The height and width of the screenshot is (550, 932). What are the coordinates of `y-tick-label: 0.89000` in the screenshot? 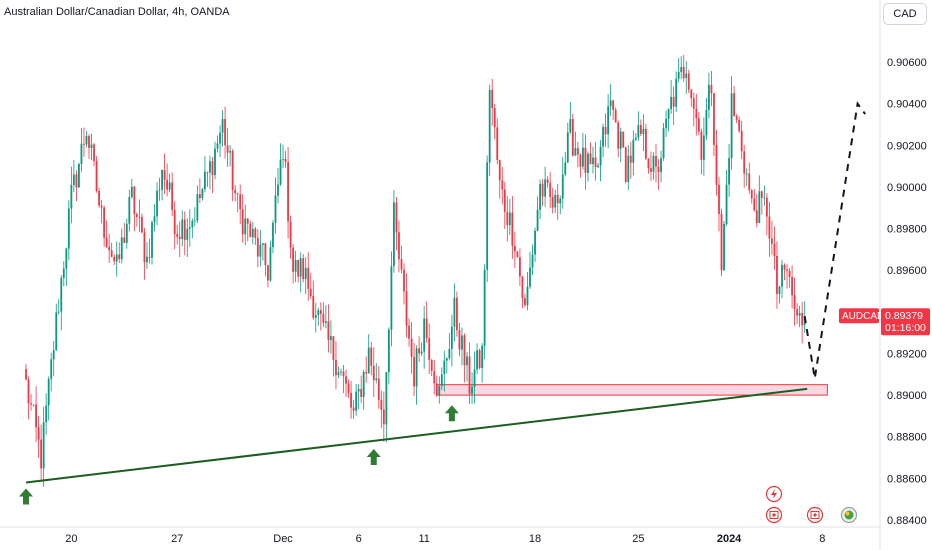 It's located at (907, 396).